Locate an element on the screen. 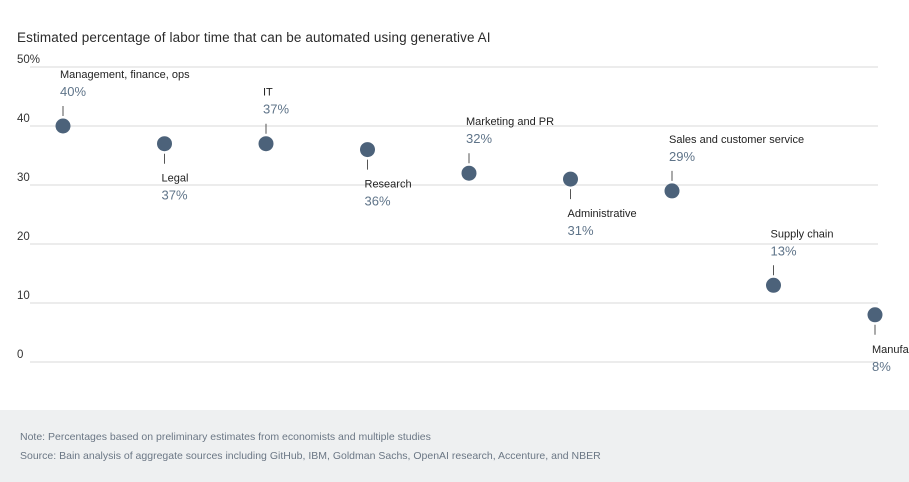  value-label: 40% is located at coordinates (73, 91).